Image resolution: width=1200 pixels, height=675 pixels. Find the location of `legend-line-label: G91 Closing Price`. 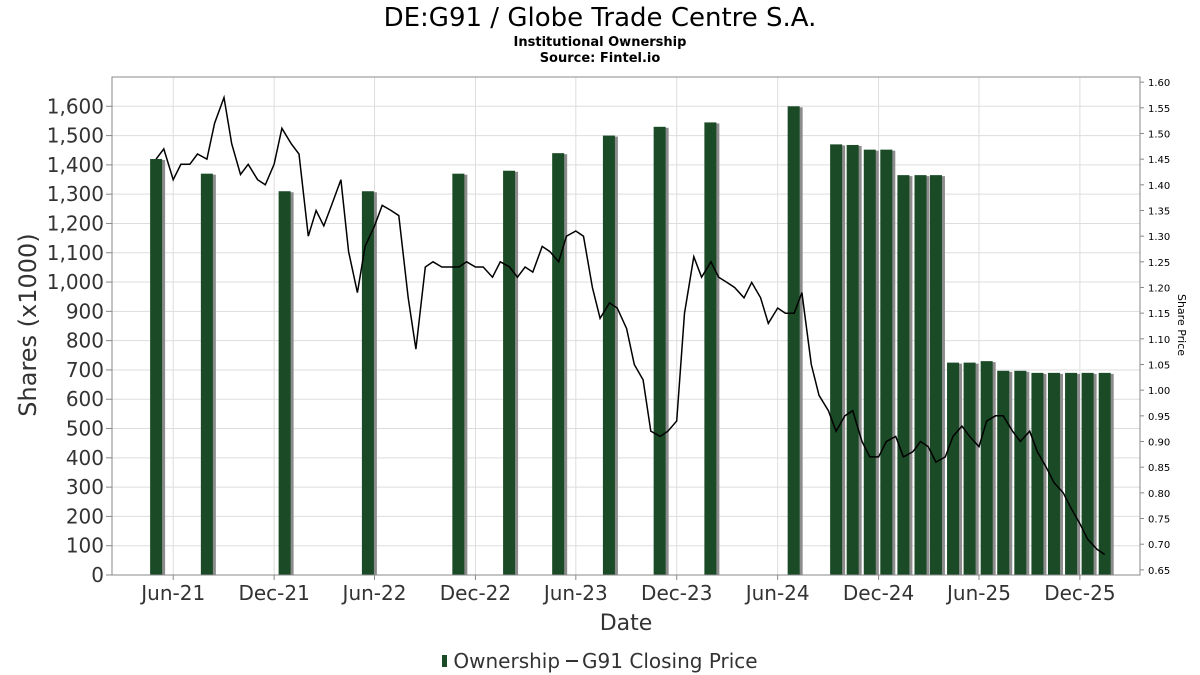

legend-line-label: G91 Closing Price is located at coordinates (670, 660).